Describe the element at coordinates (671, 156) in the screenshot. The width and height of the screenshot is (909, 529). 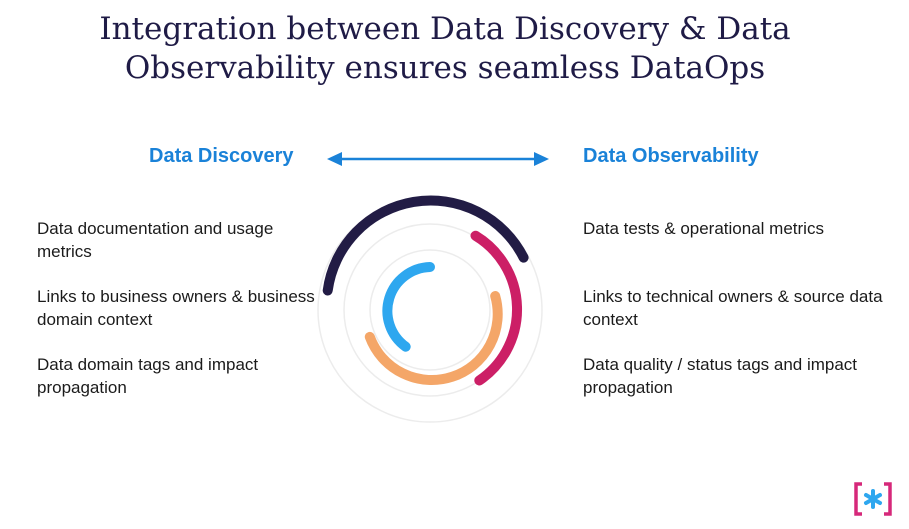
I see `data-observability-heading: Data Observability` at that location.